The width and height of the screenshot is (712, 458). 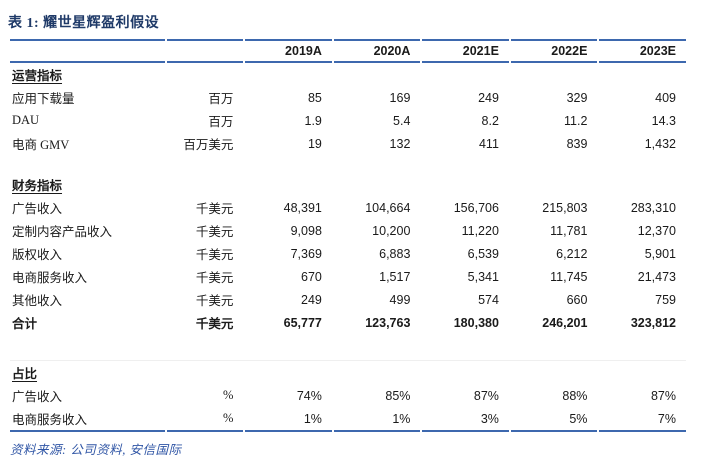 I want to click on year-column-header: 2019A, so click(x=288, y=51).